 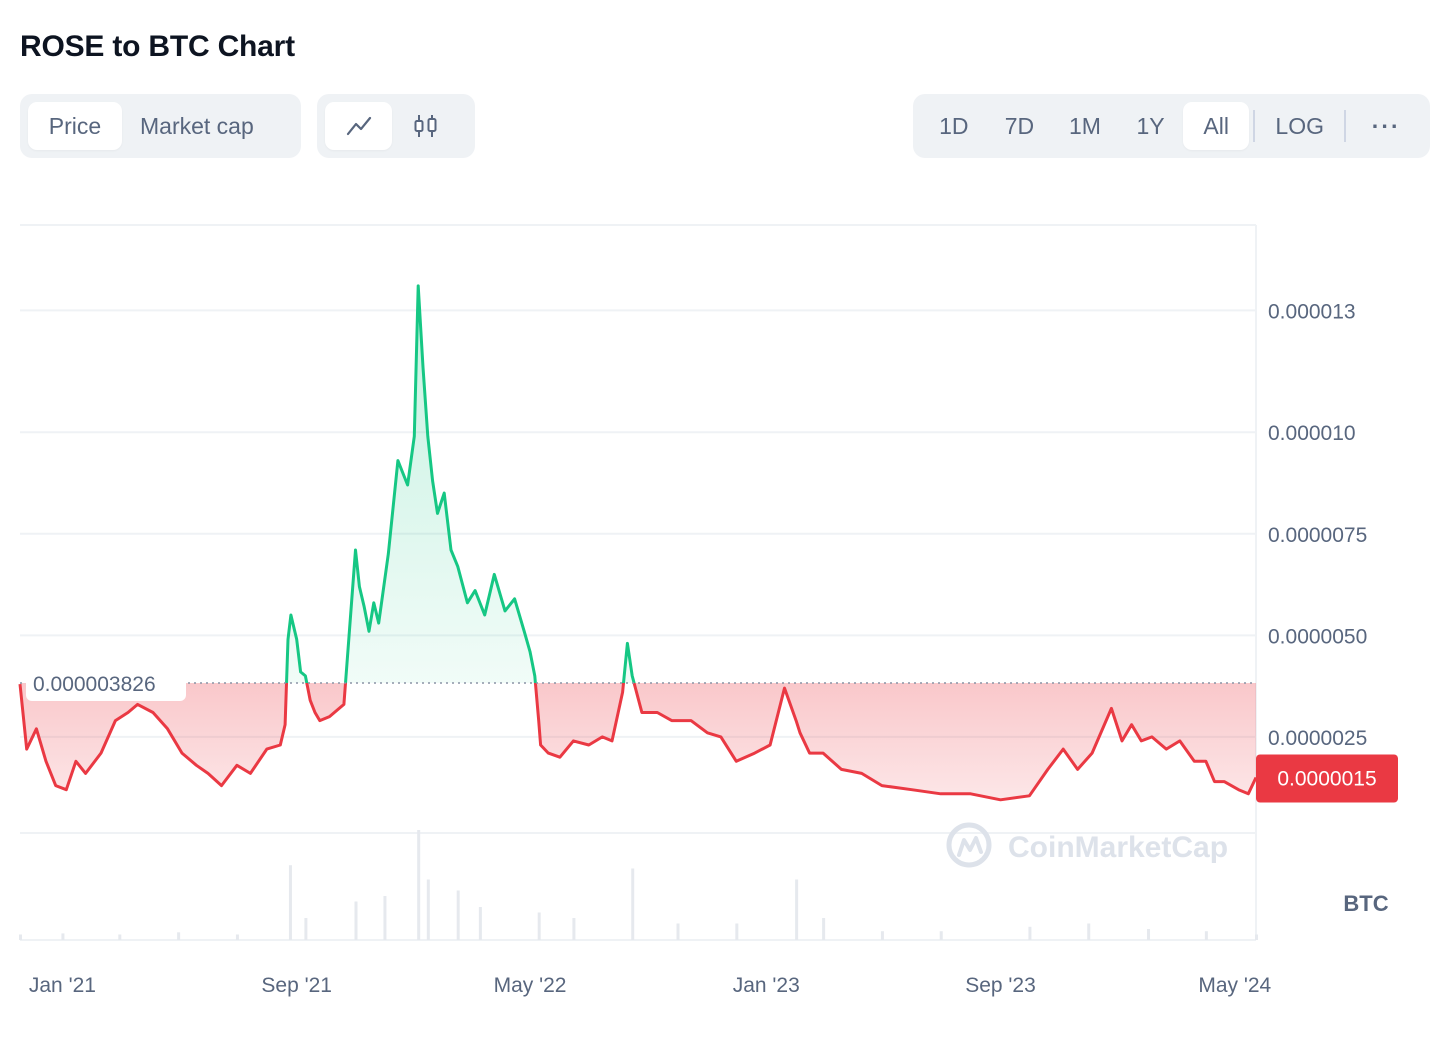 What do you see at coordinates (1000, 985) in the screenshot?
I see `x-tick-label: Sep '23` at bounding box center [1000, 985].